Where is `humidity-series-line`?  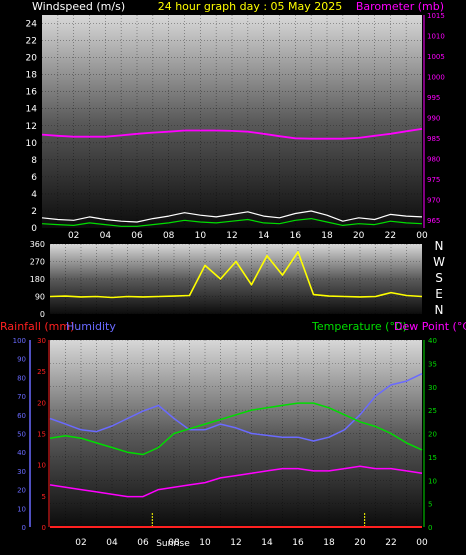
humidity-series-line is located at coordinates (236, 407).